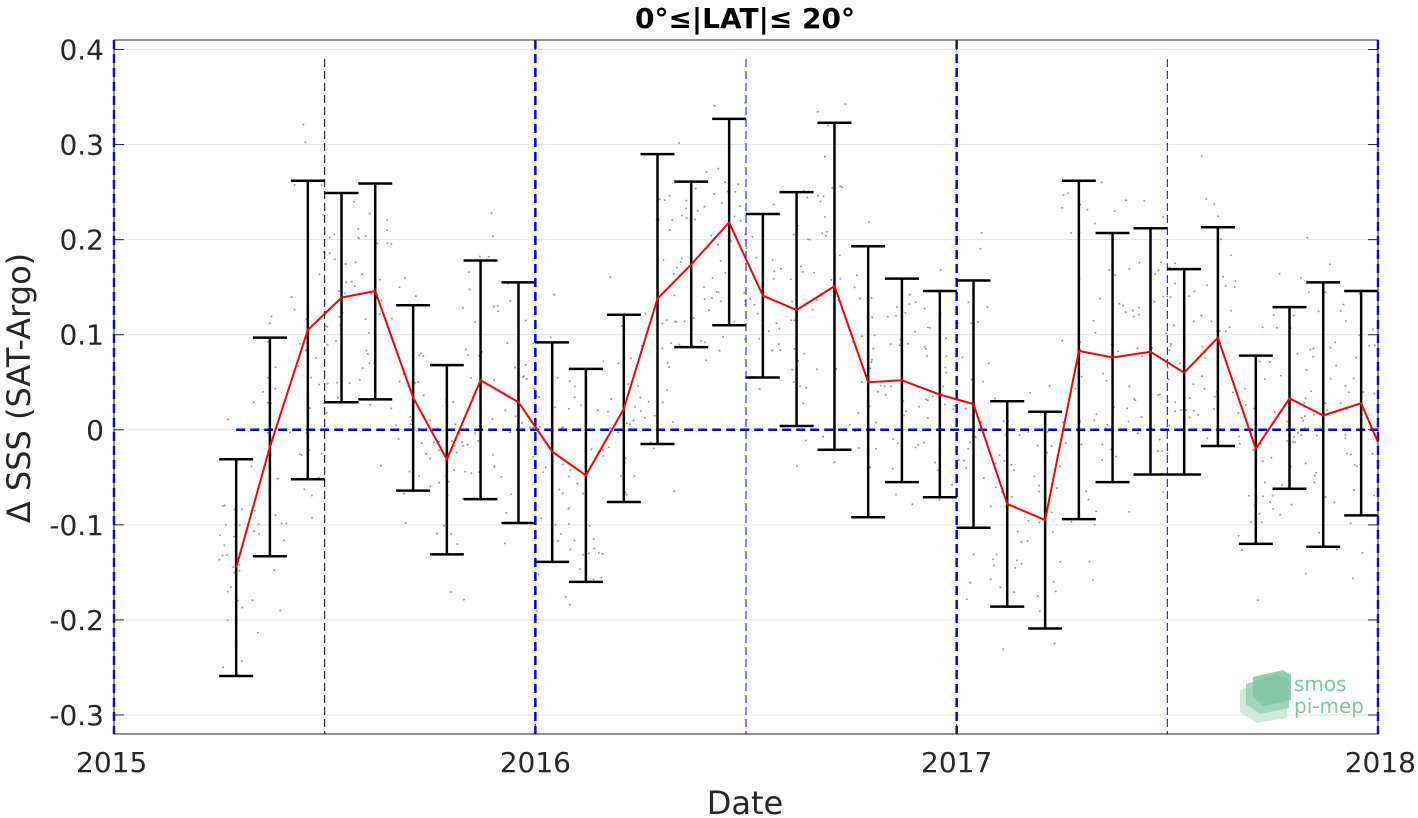 This screenshot has width=1418, height=818. What do you see at coordinates (236, 568) in the screenshot?
I see `error-bar` at bounding box center [236, 568].